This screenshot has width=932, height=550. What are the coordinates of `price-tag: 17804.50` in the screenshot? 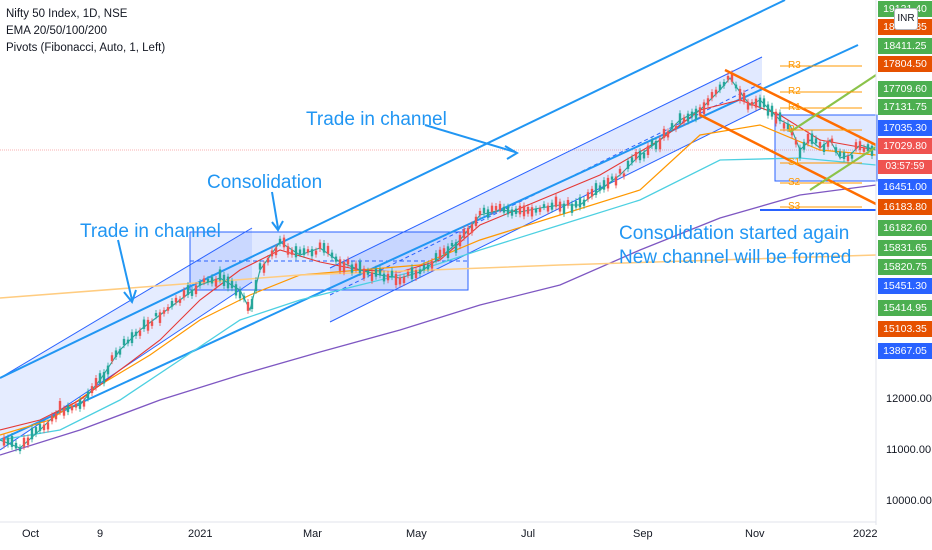 It's located at (905, 64).